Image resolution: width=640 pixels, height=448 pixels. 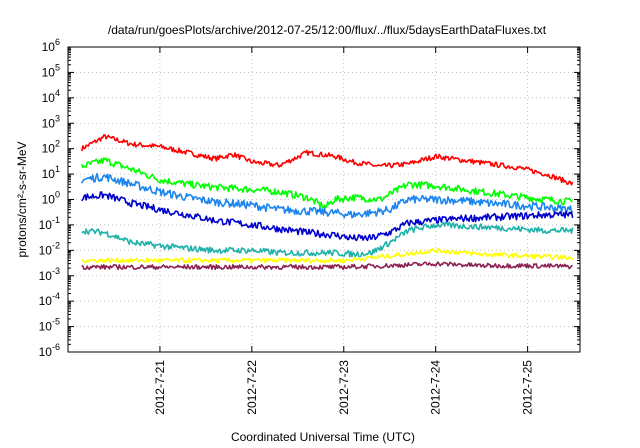 What do you see at coordinates (49, 274) in the screenshot?
I see `y-tick-label: 10⁻³` at bounding box center [49, 274].